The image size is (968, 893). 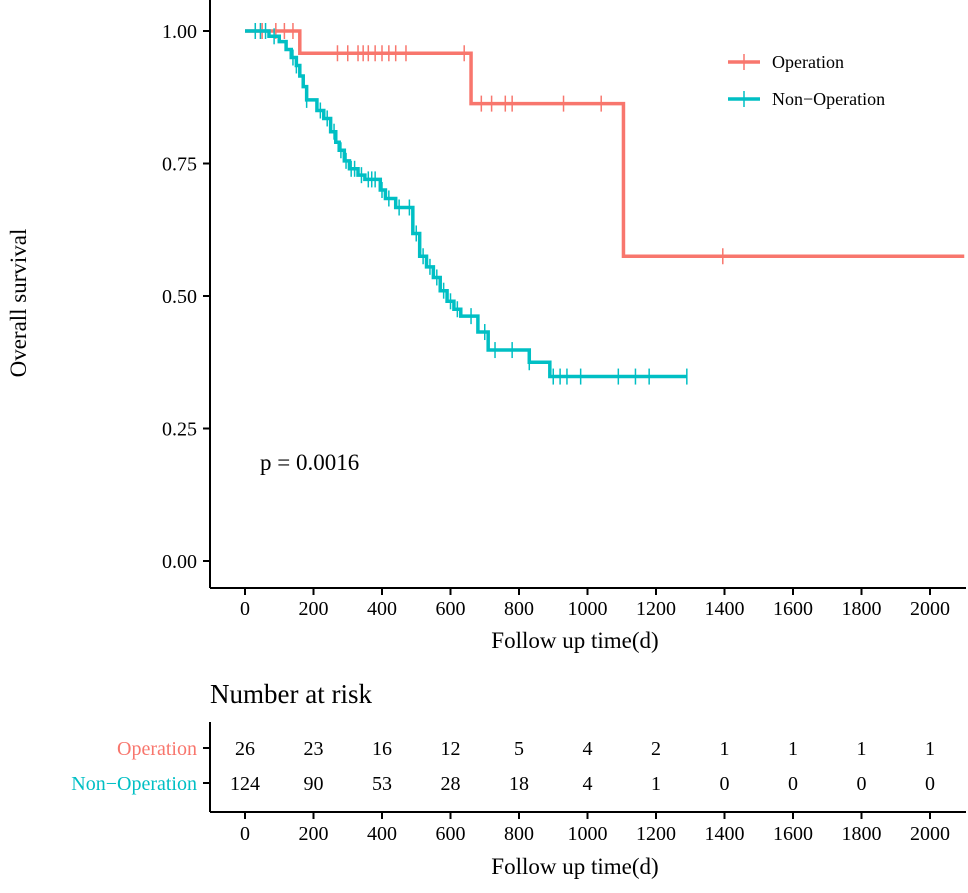 What do you see at coordinates (245, 609) in the screenshot?
I see `x-tick-label: 0` at bounding box center [245, 609].